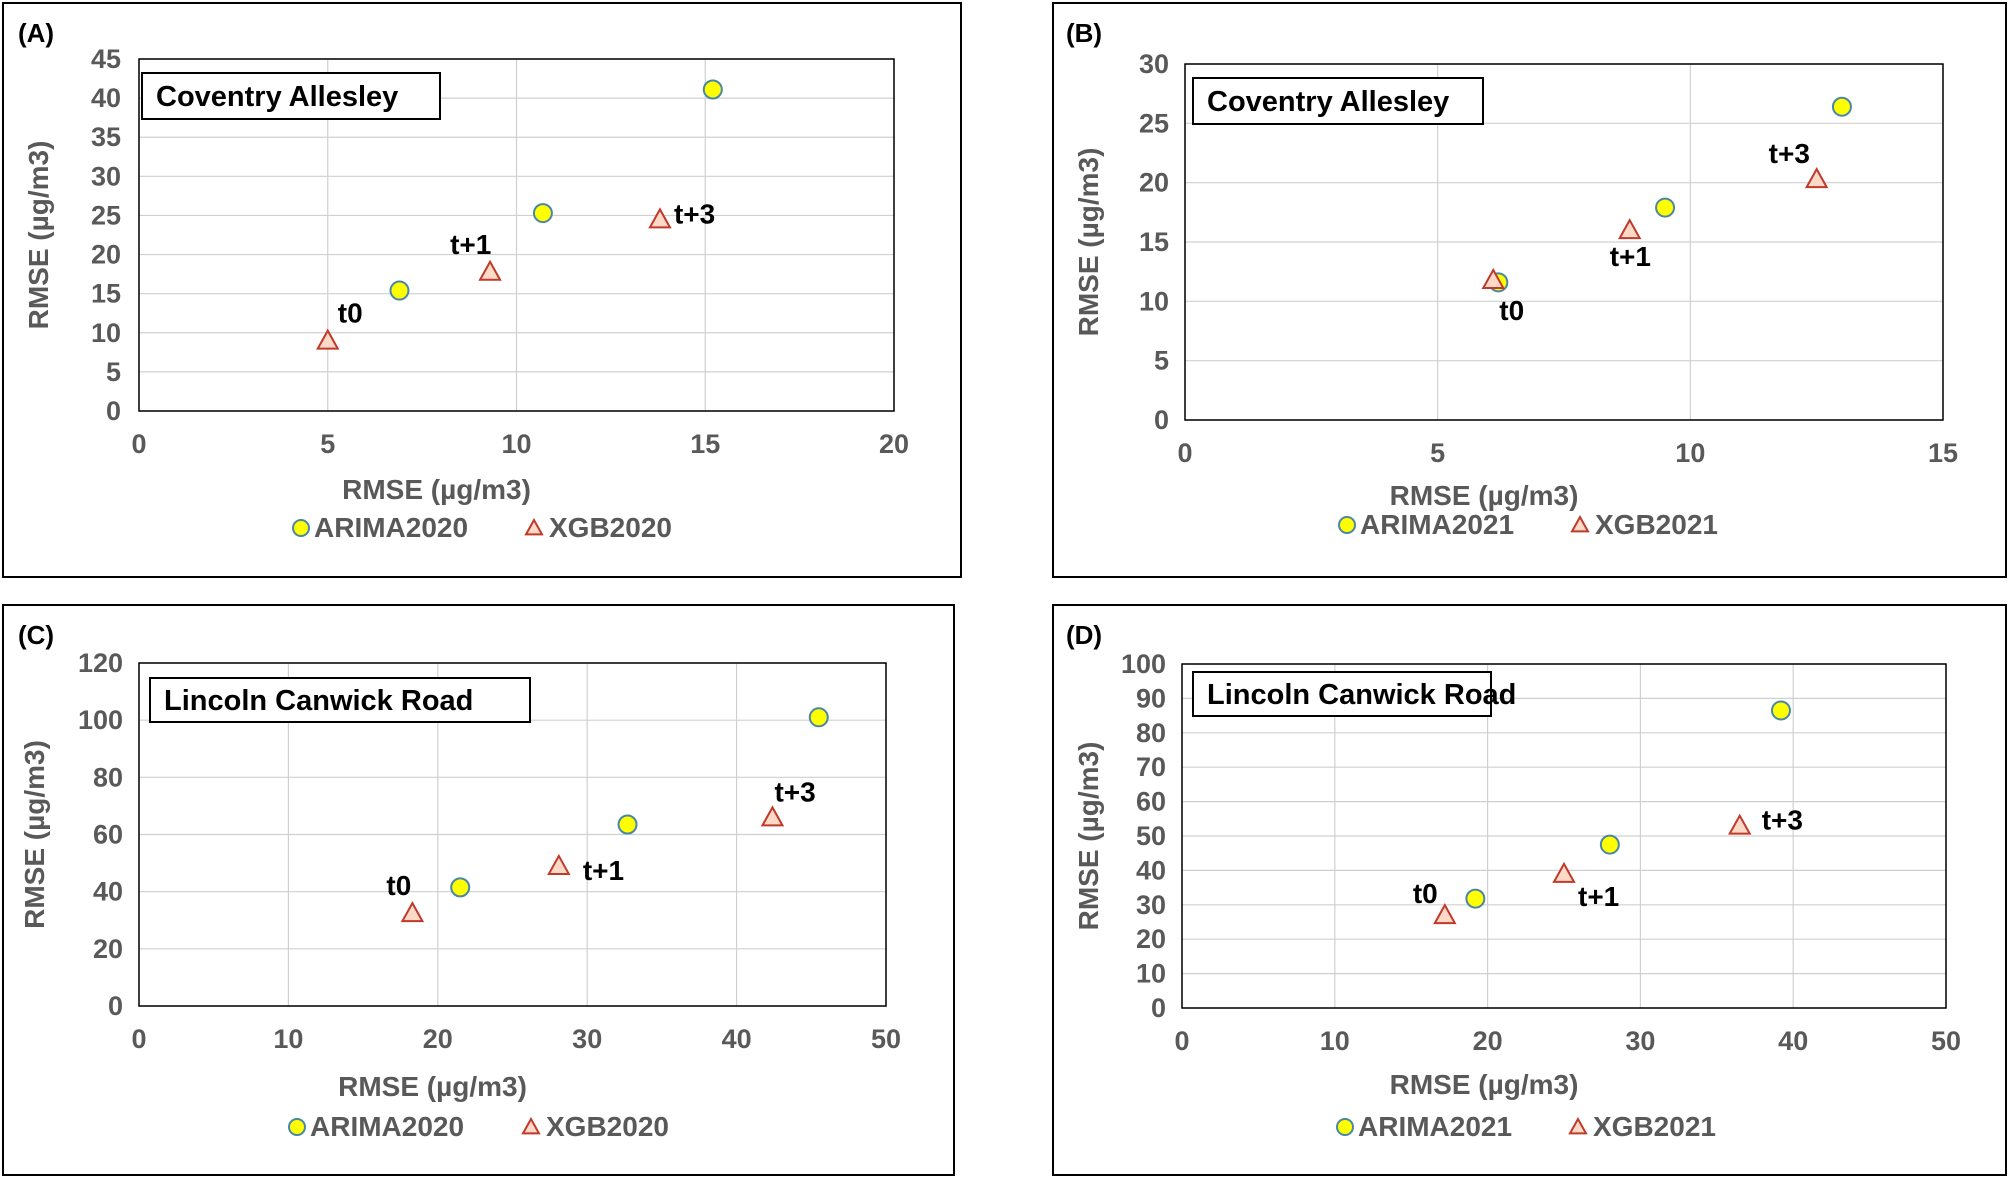 The width and height of the screenshot is (2008, 1181). What do you see at coordinates (1154, 301) in the screenshot?
I see `y-tick-label: 10` at bounding box center [1154, 301].